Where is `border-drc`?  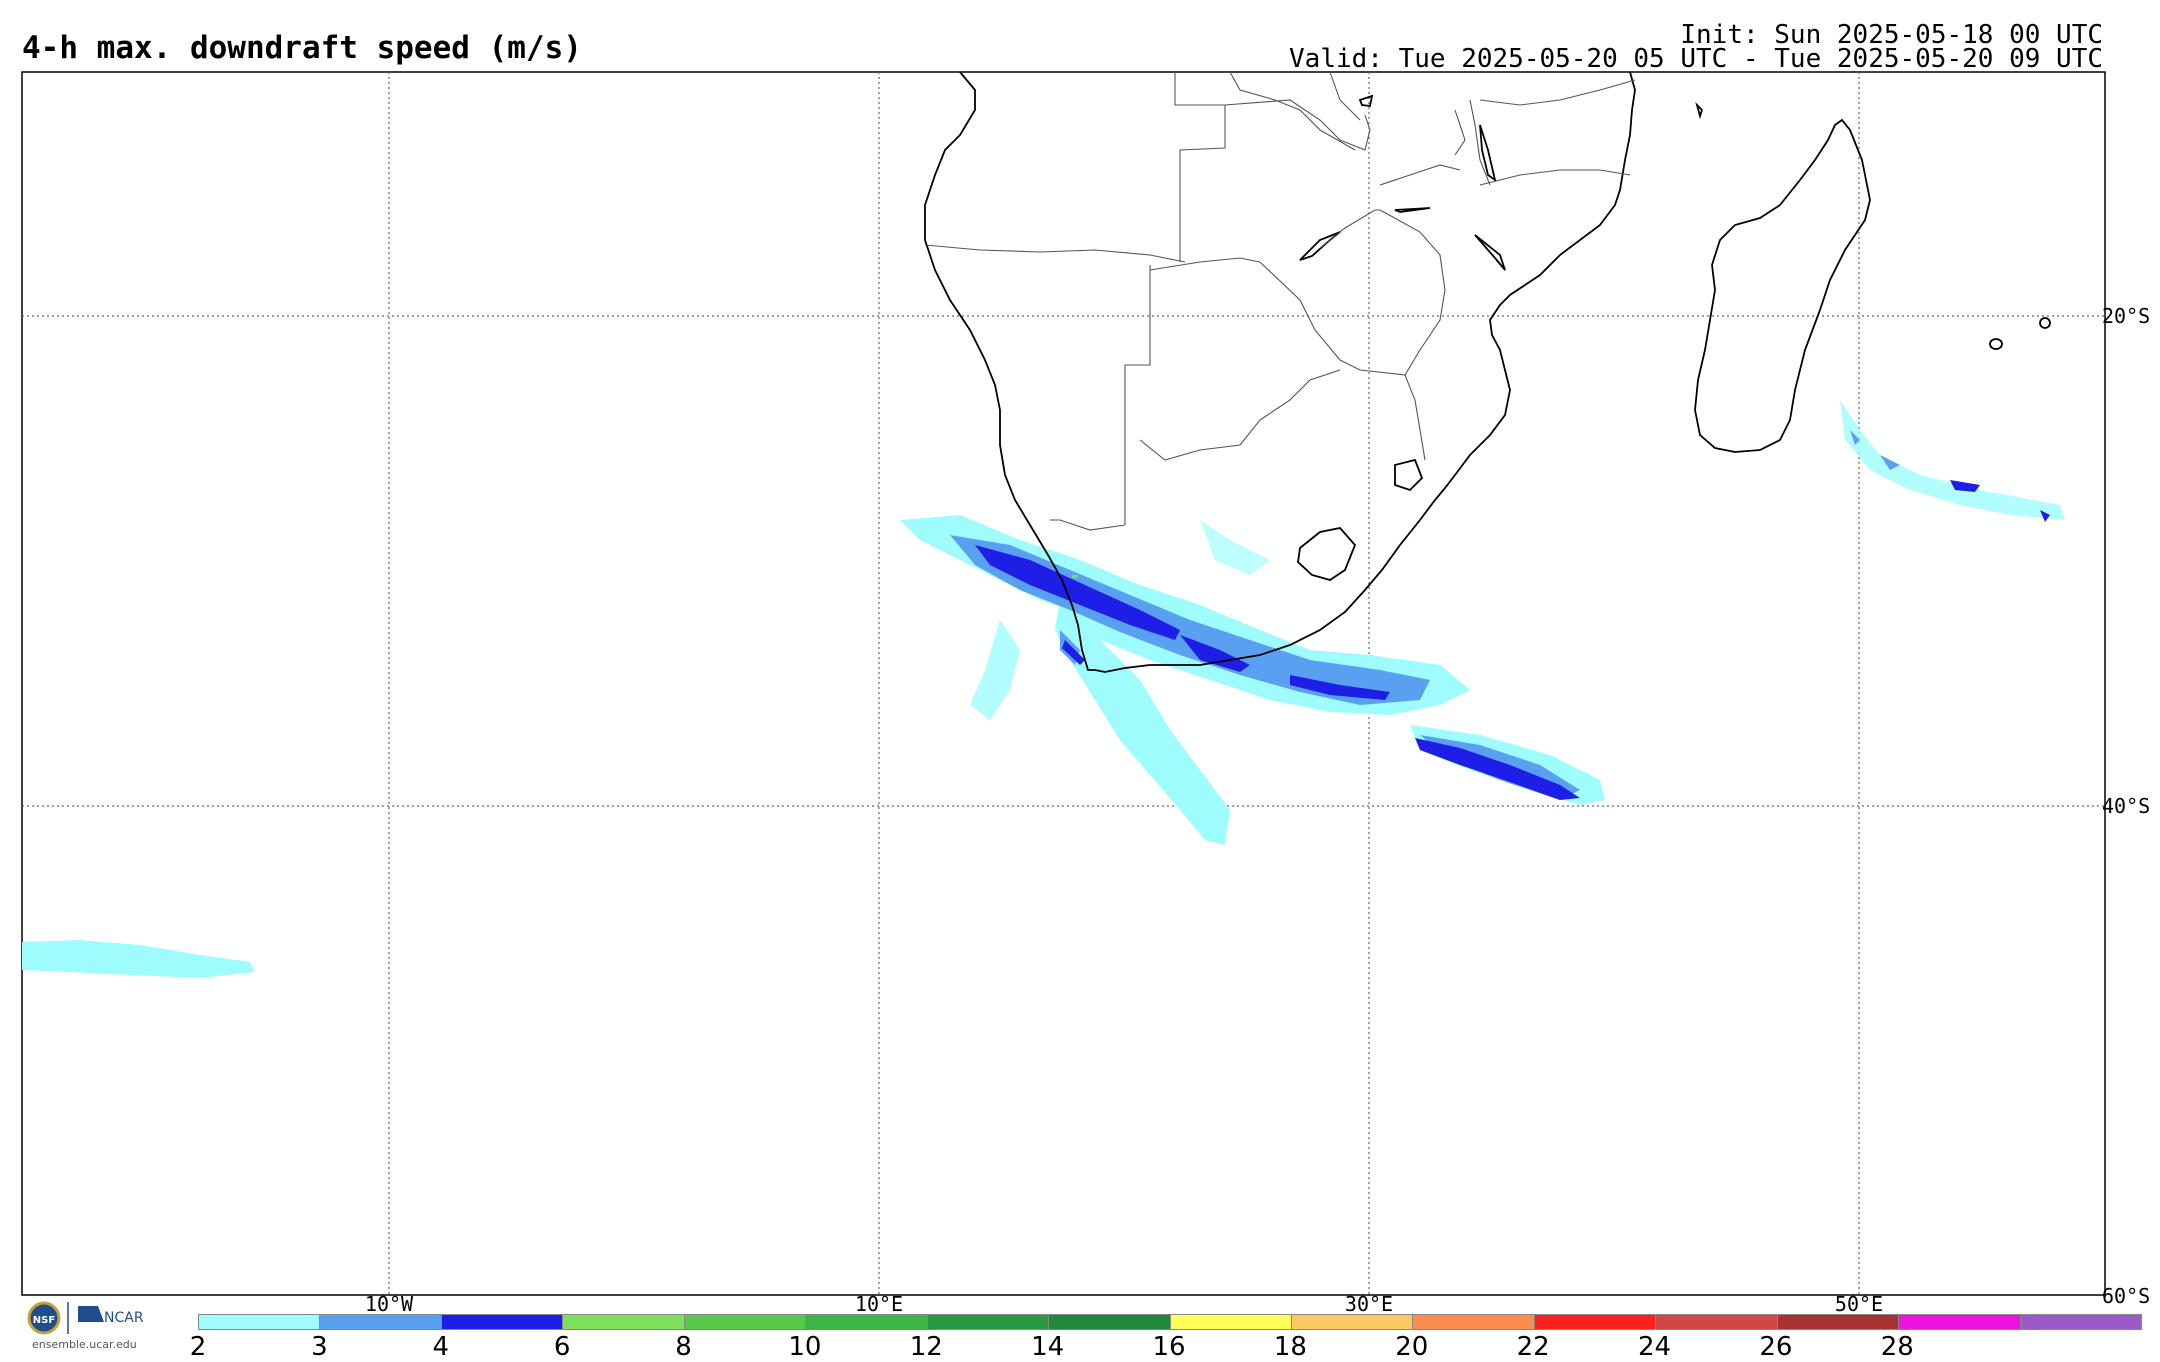 border-drc is located at coordinates (1292, 111).